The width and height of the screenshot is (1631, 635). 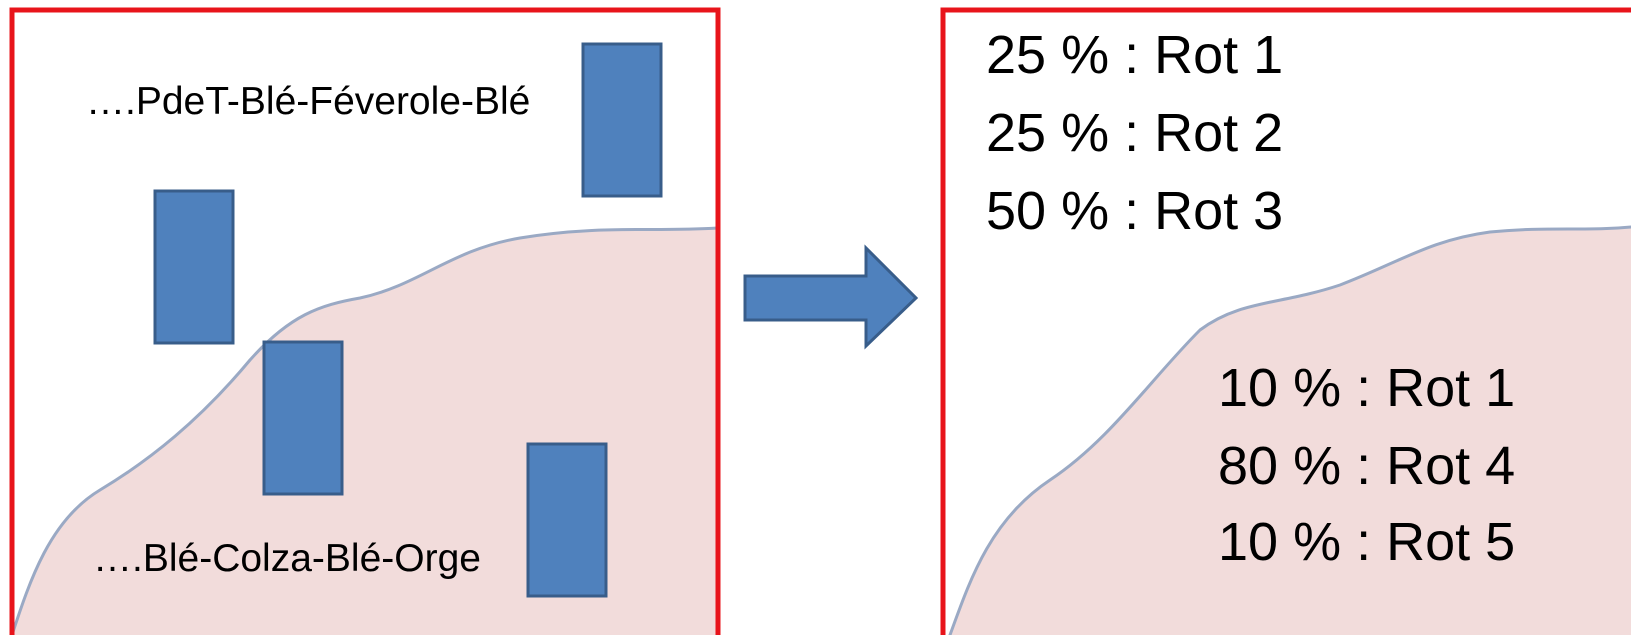 What do you see at coordinates (1134, 211) in the screenshot?
I see `upper-share-line-3: 50 % : Rot 3` at bounding box center [1134, 211].